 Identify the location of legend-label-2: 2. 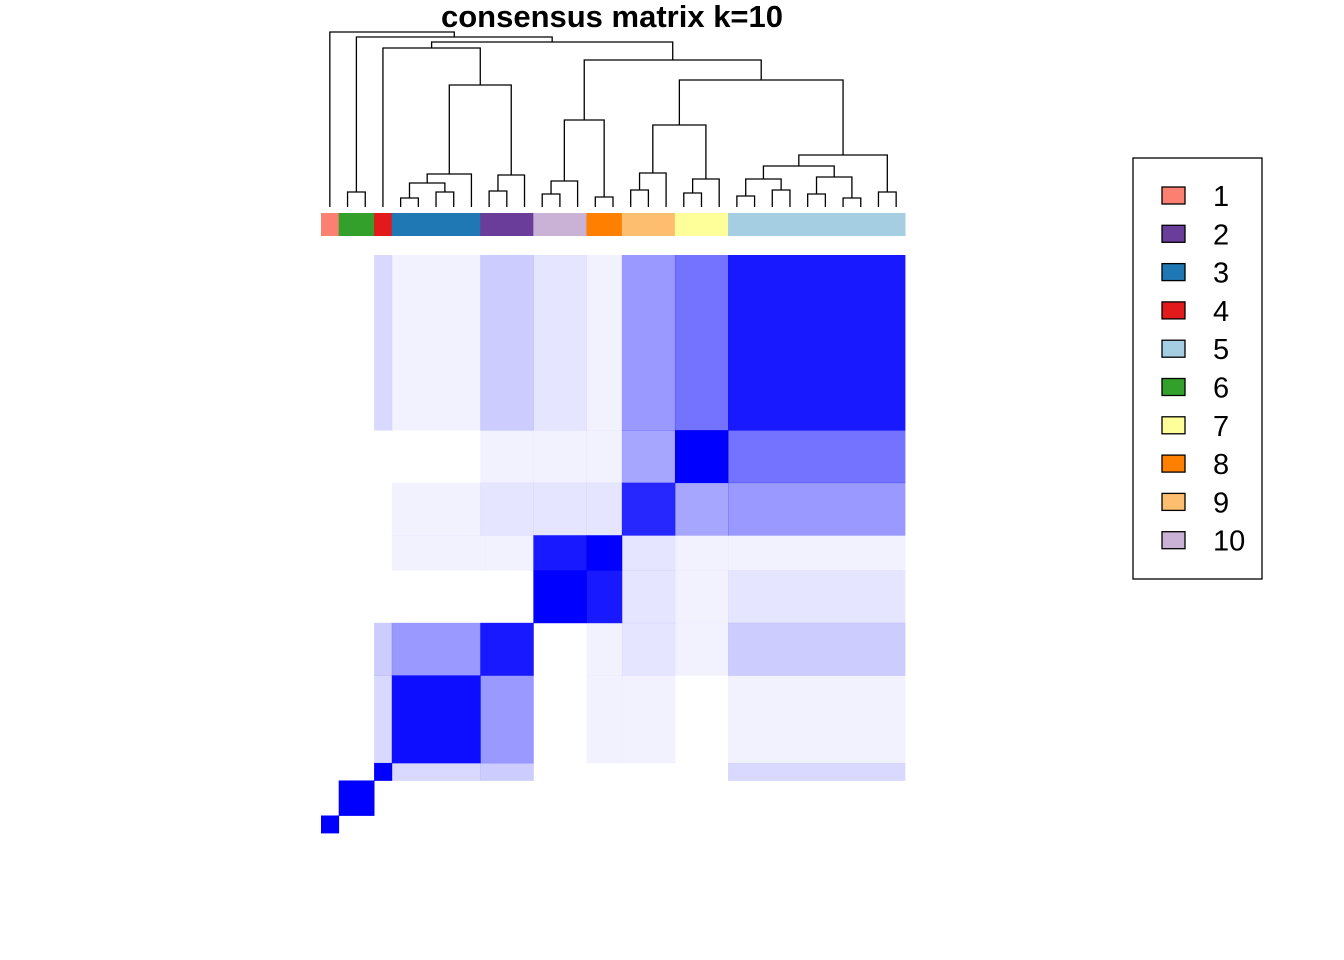
(1221, 235).